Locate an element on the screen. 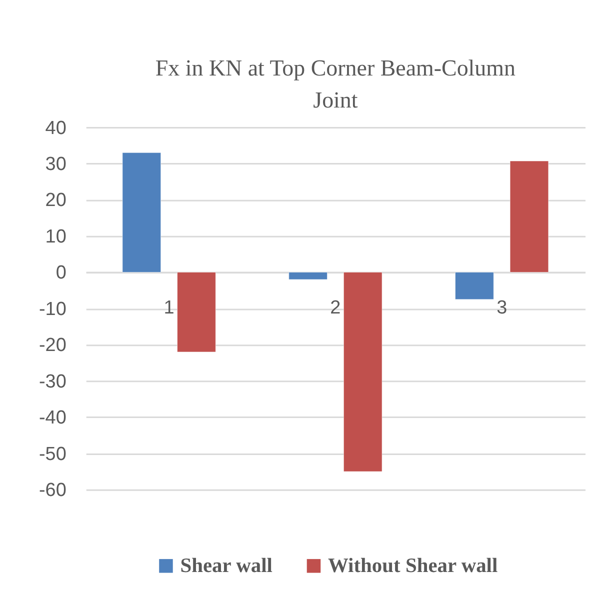  y-tick-label: 10 is located at coordinates (55, 237).